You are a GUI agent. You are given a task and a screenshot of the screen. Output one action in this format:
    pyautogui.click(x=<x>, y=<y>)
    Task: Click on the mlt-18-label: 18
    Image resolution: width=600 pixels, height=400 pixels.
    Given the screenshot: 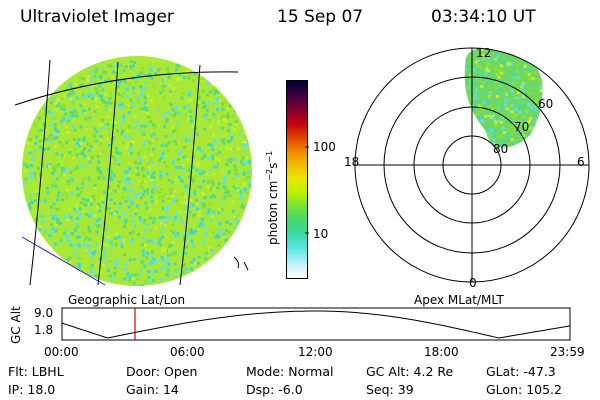 What is the action you would take?
    pyautogui.click(x=352, y=162)
    